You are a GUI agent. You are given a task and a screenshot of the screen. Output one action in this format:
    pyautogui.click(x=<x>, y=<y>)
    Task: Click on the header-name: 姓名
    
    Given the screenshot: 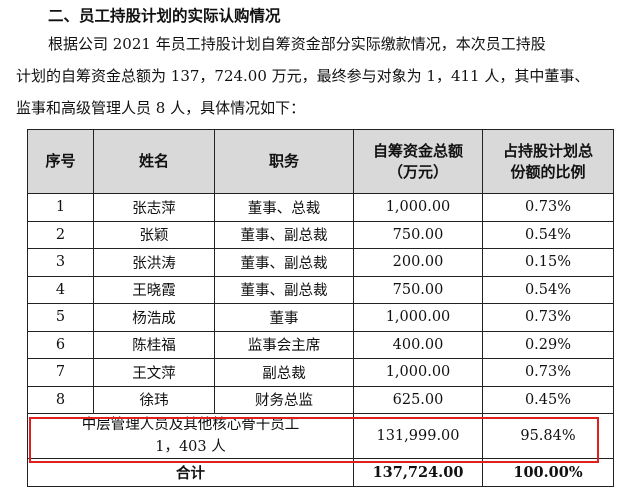 What is the action you would take?
    pyautogui.click(x=154, y=161)
    